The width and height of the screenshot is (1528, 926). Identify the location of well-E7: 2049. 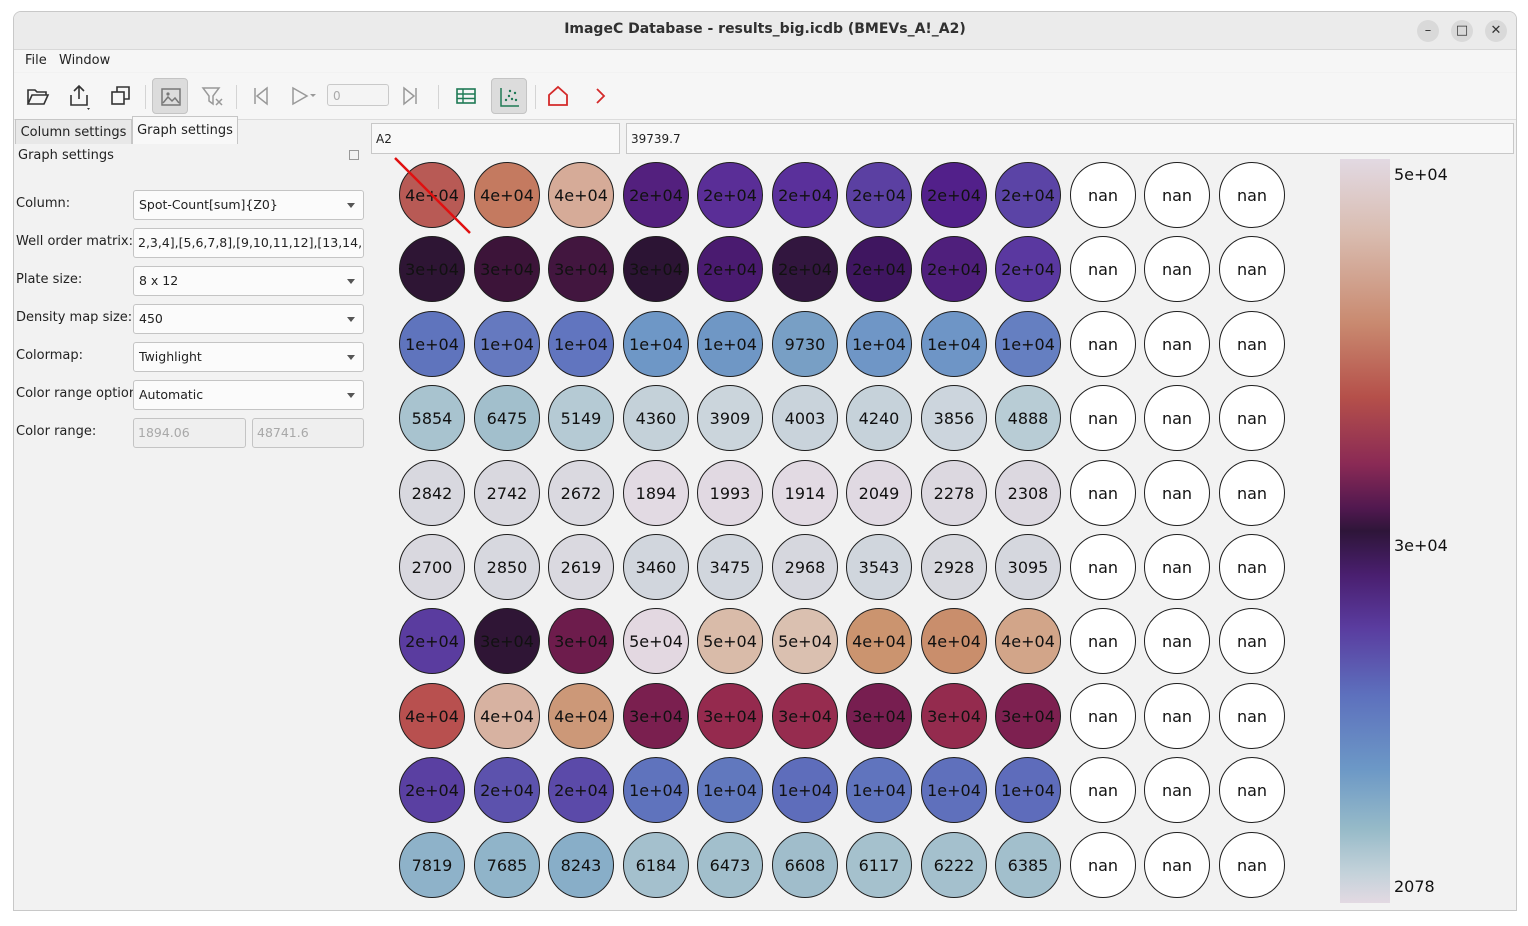
(879, 493).